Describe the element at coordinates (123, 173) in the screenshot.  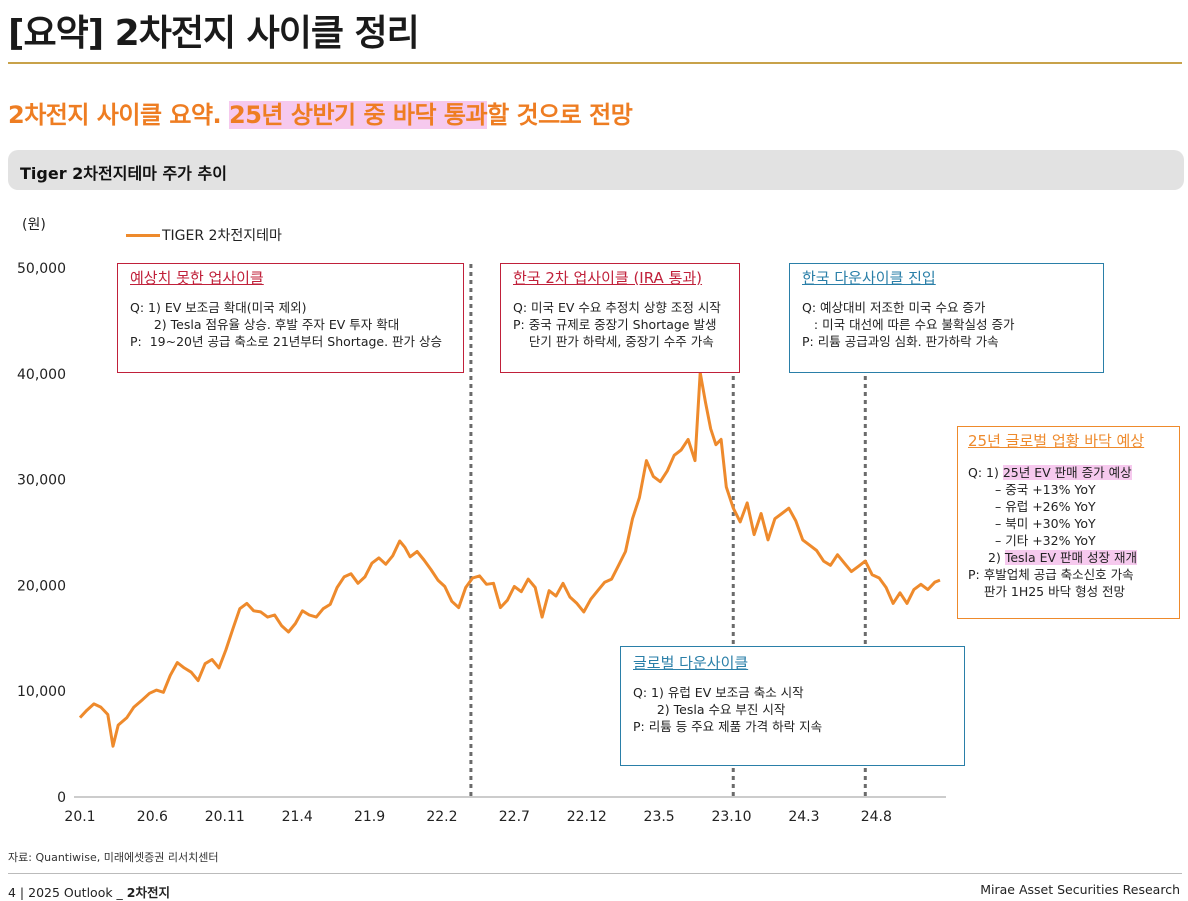
I see `section-title: Tiger 2차전지테마 주가 추이` at that location.